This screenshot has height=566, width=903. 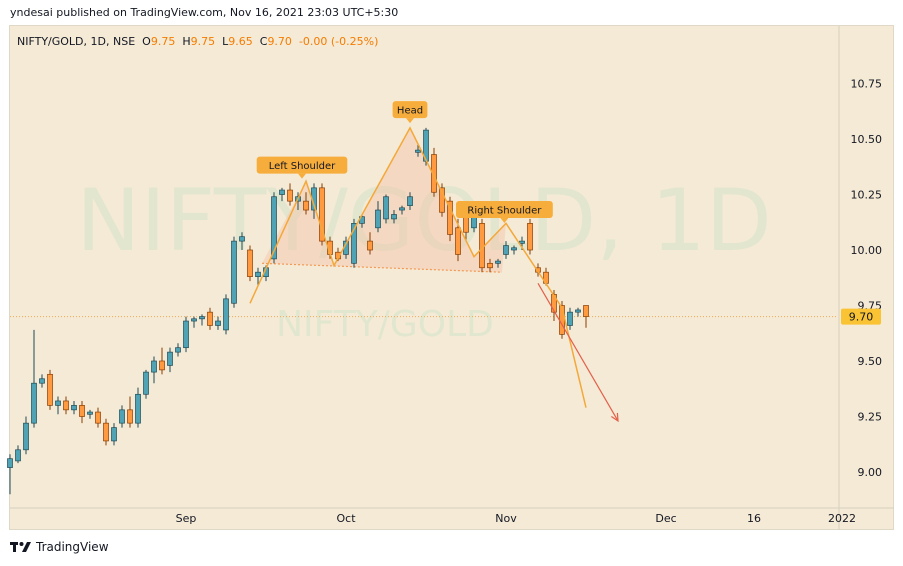 I want to click on footer-brand: TradingView, so click(x=59, y=547).